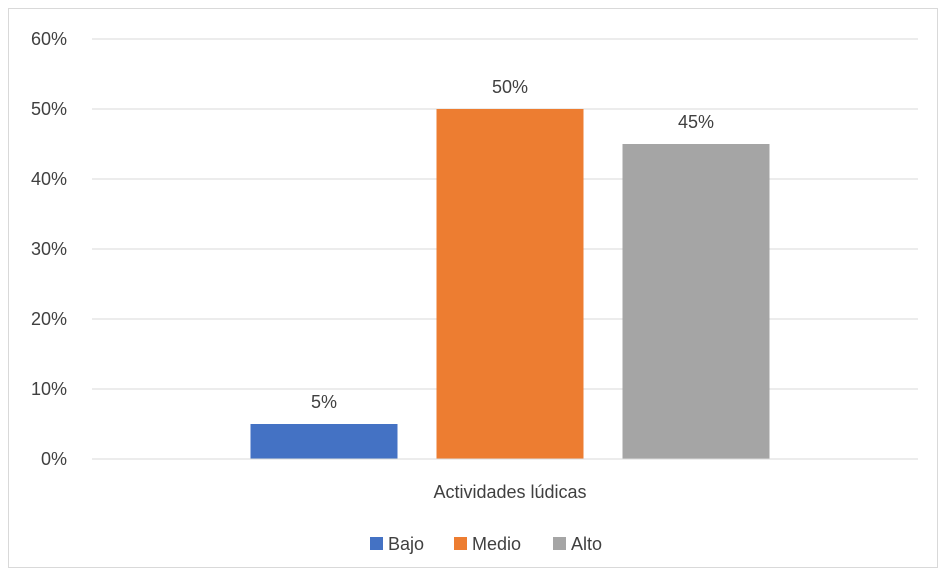 This screenshot has height=573, width=944. Describe the element at coordinates (406, 544) in the screenshot. I see `legend-label-bajo: Bajo` at that location.